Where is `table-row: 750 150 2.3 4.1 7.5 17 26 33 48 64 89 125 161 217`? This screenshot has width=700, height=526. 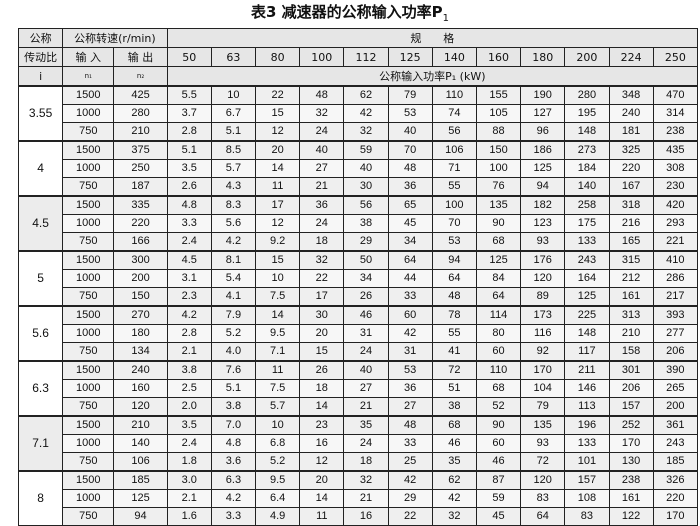
table-row: 750 150 2.3 4.1 7.5 17 26 33 48 64 89 125 161 217 is located at coordinates (359, 297).